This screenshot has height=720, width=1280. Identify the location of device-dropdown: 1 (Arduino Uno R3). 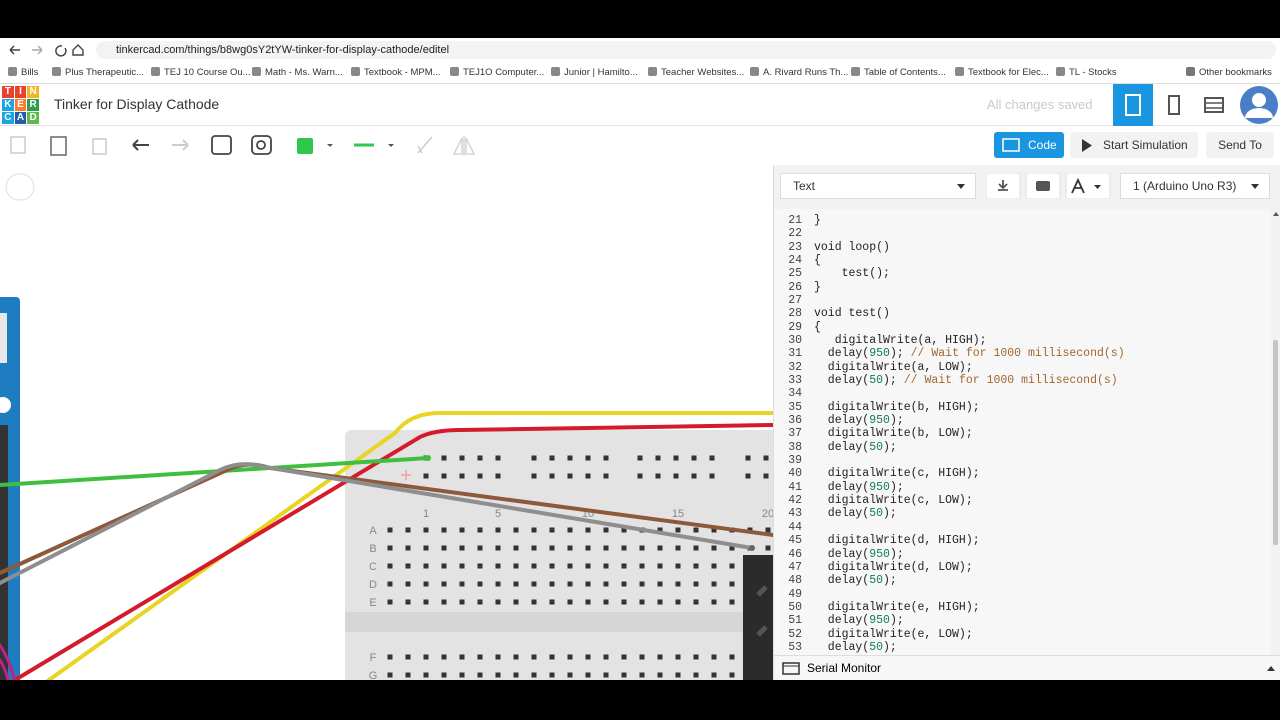
(1195, 186).